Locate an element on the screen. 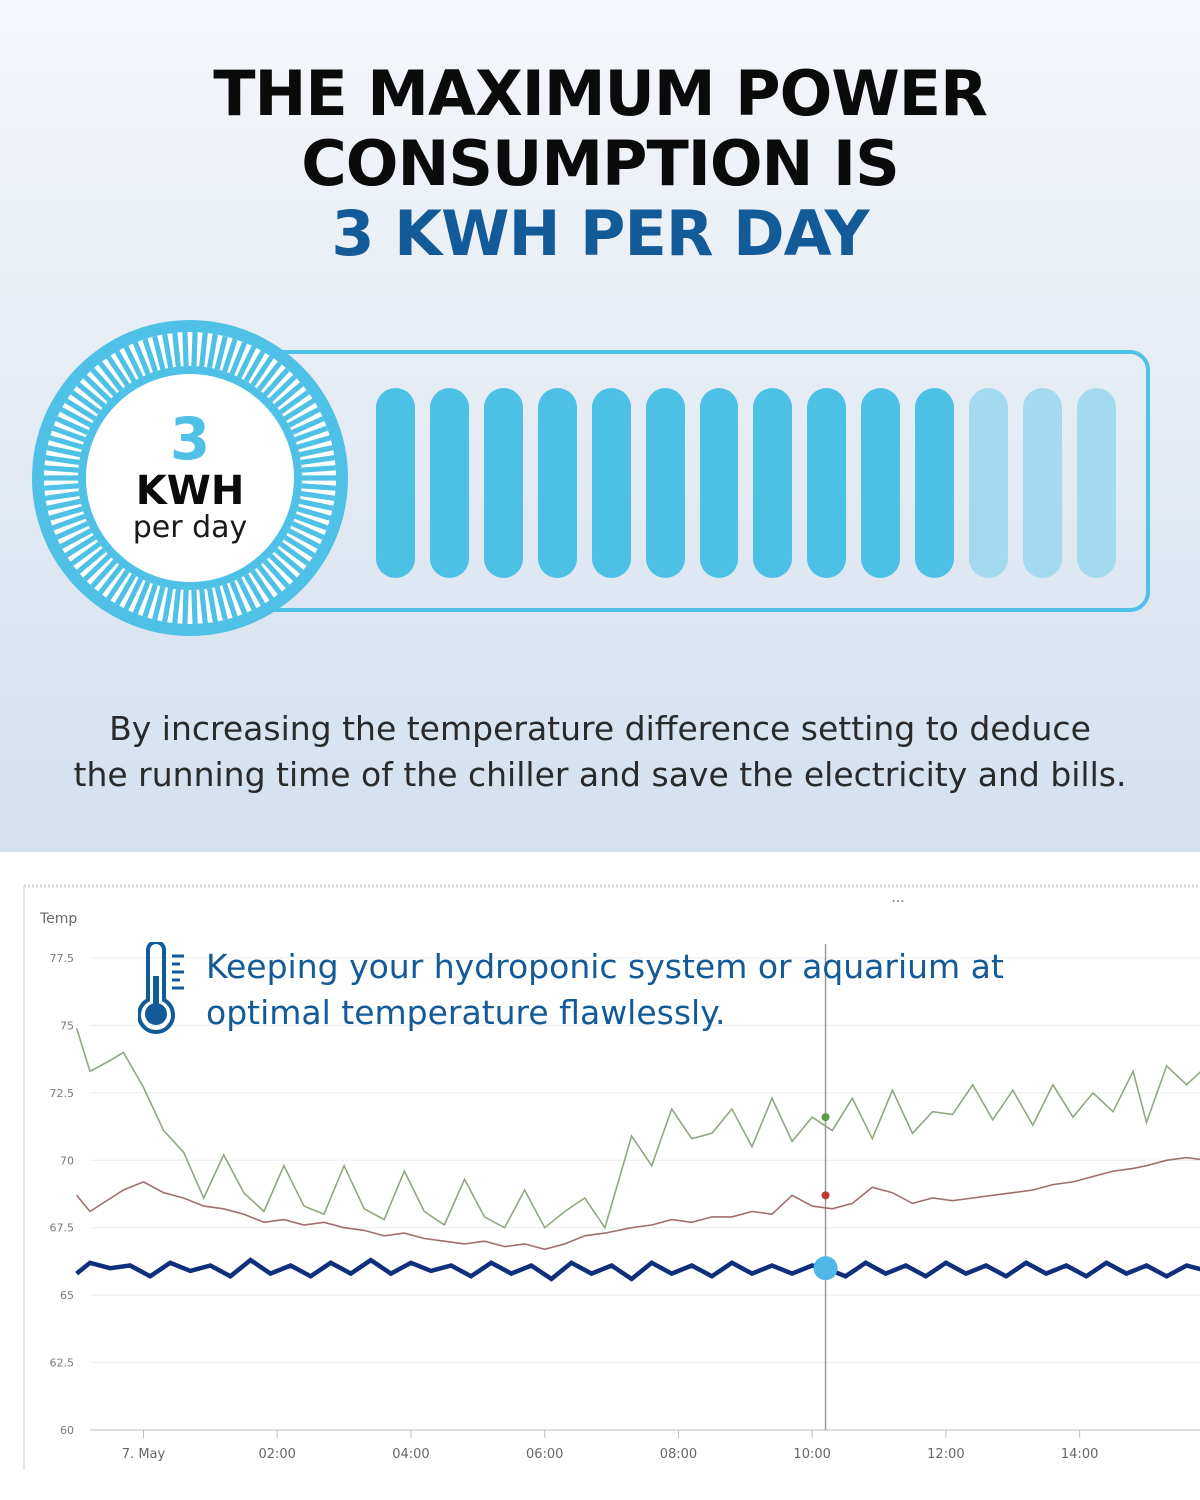  y-tick-label: 72.5 is located at coordinates (62, 1093).